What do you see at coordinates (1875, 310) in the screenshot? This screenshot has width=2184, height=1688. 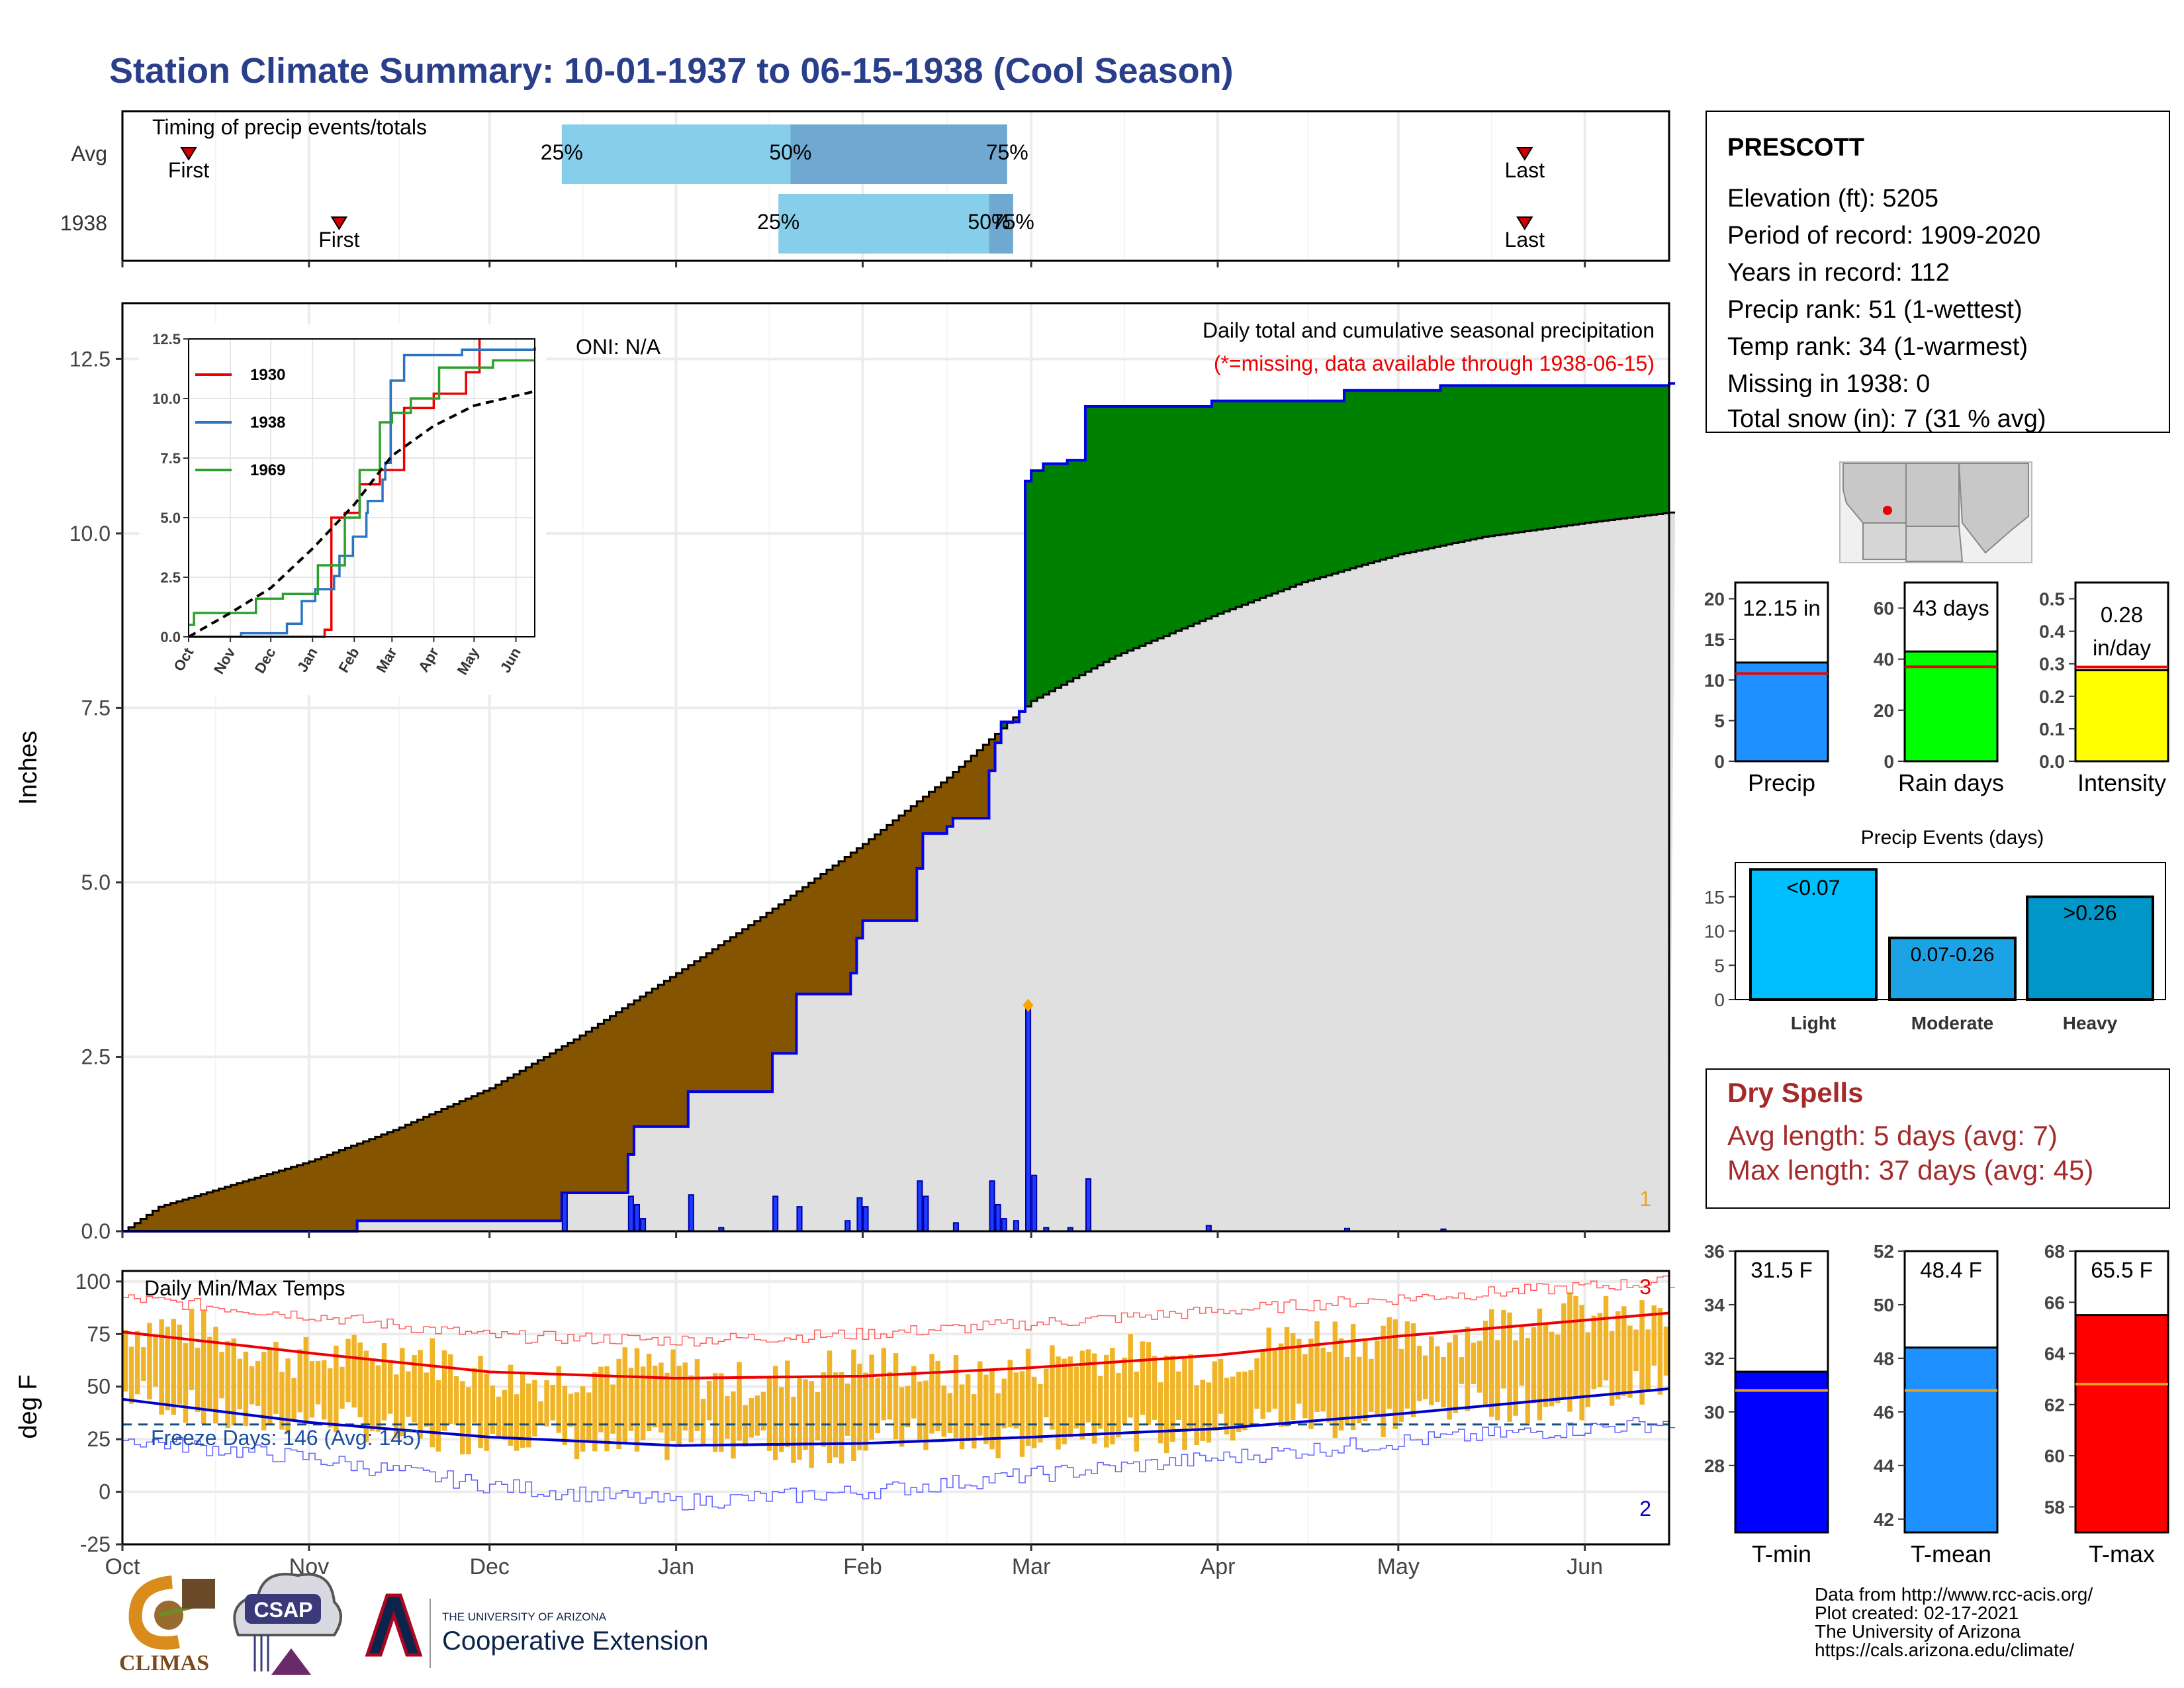 I see `station-precip-rank: Precip rank: 51 (1-wettest)` at bounding box center [1875, 310].